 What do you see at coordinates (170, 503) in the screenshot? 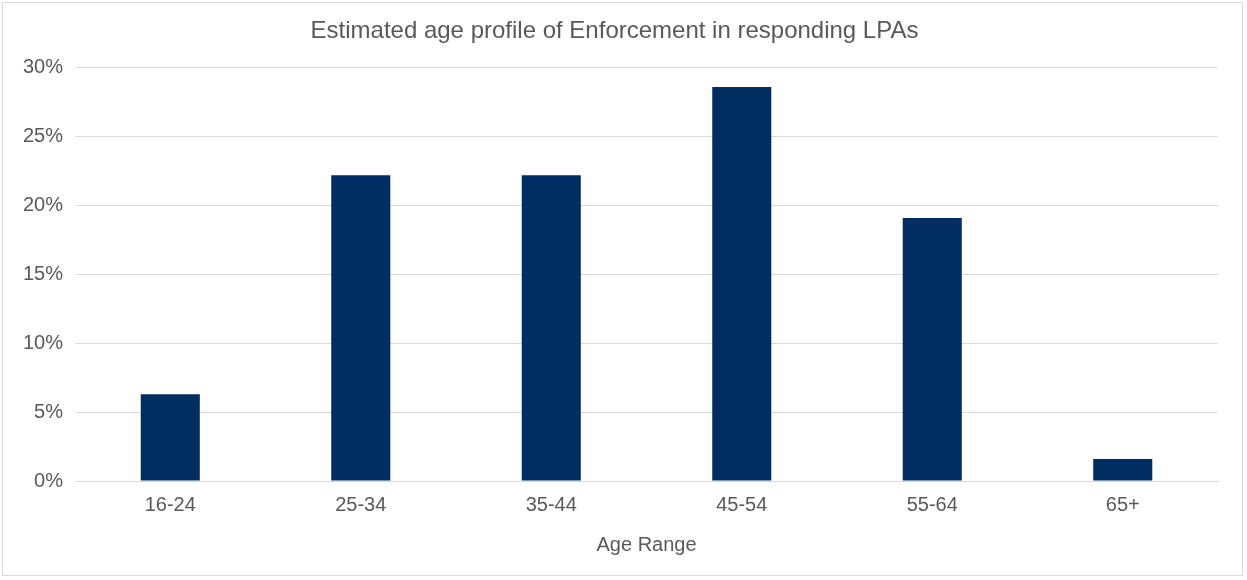
I see `x-tick-label: 16-24` at bounding box center [170, 503].